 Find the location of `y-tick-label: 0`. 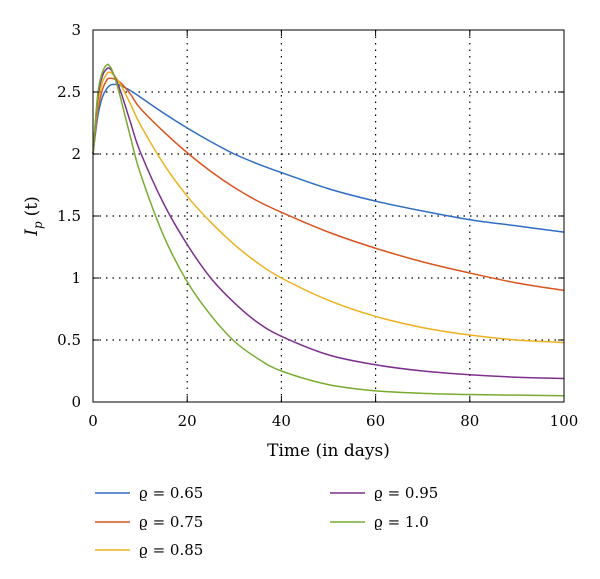

y-tick-label: 0 is located at coordinates (76, 402).